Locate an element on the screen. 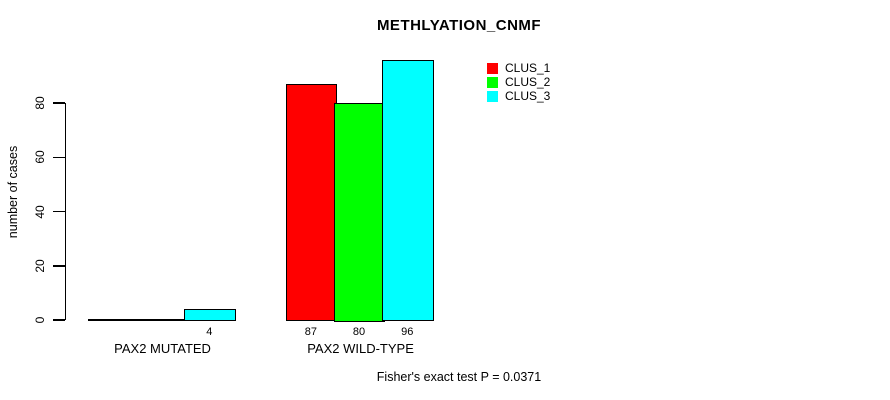  y-tick-label: 80 is located at coordinates (40, 103).